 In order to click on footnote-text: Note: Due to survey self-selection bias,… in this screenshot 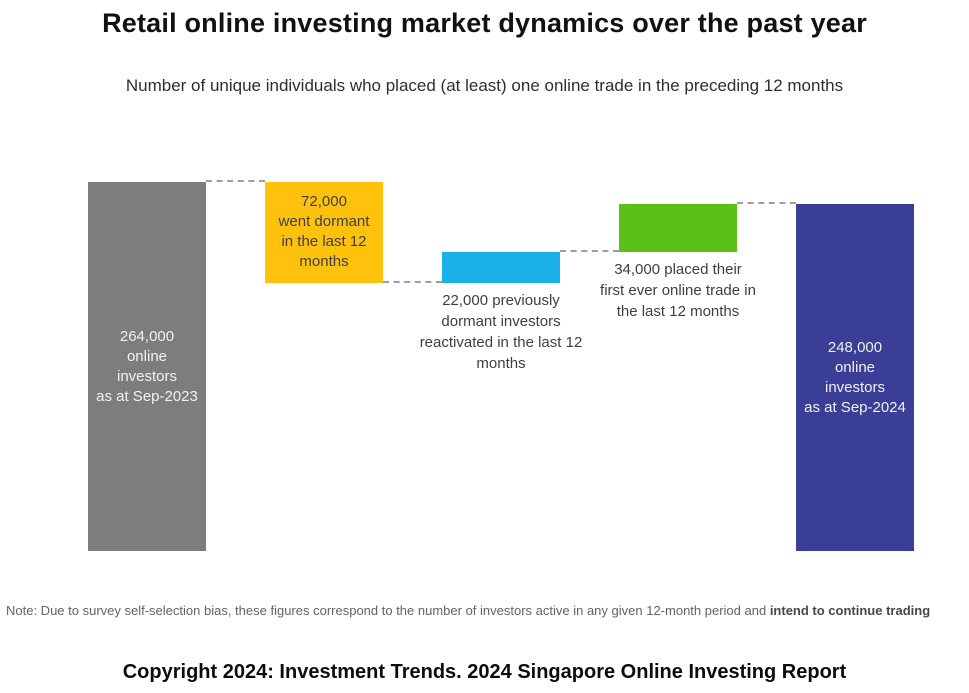, I will do `click(388, 610)`.